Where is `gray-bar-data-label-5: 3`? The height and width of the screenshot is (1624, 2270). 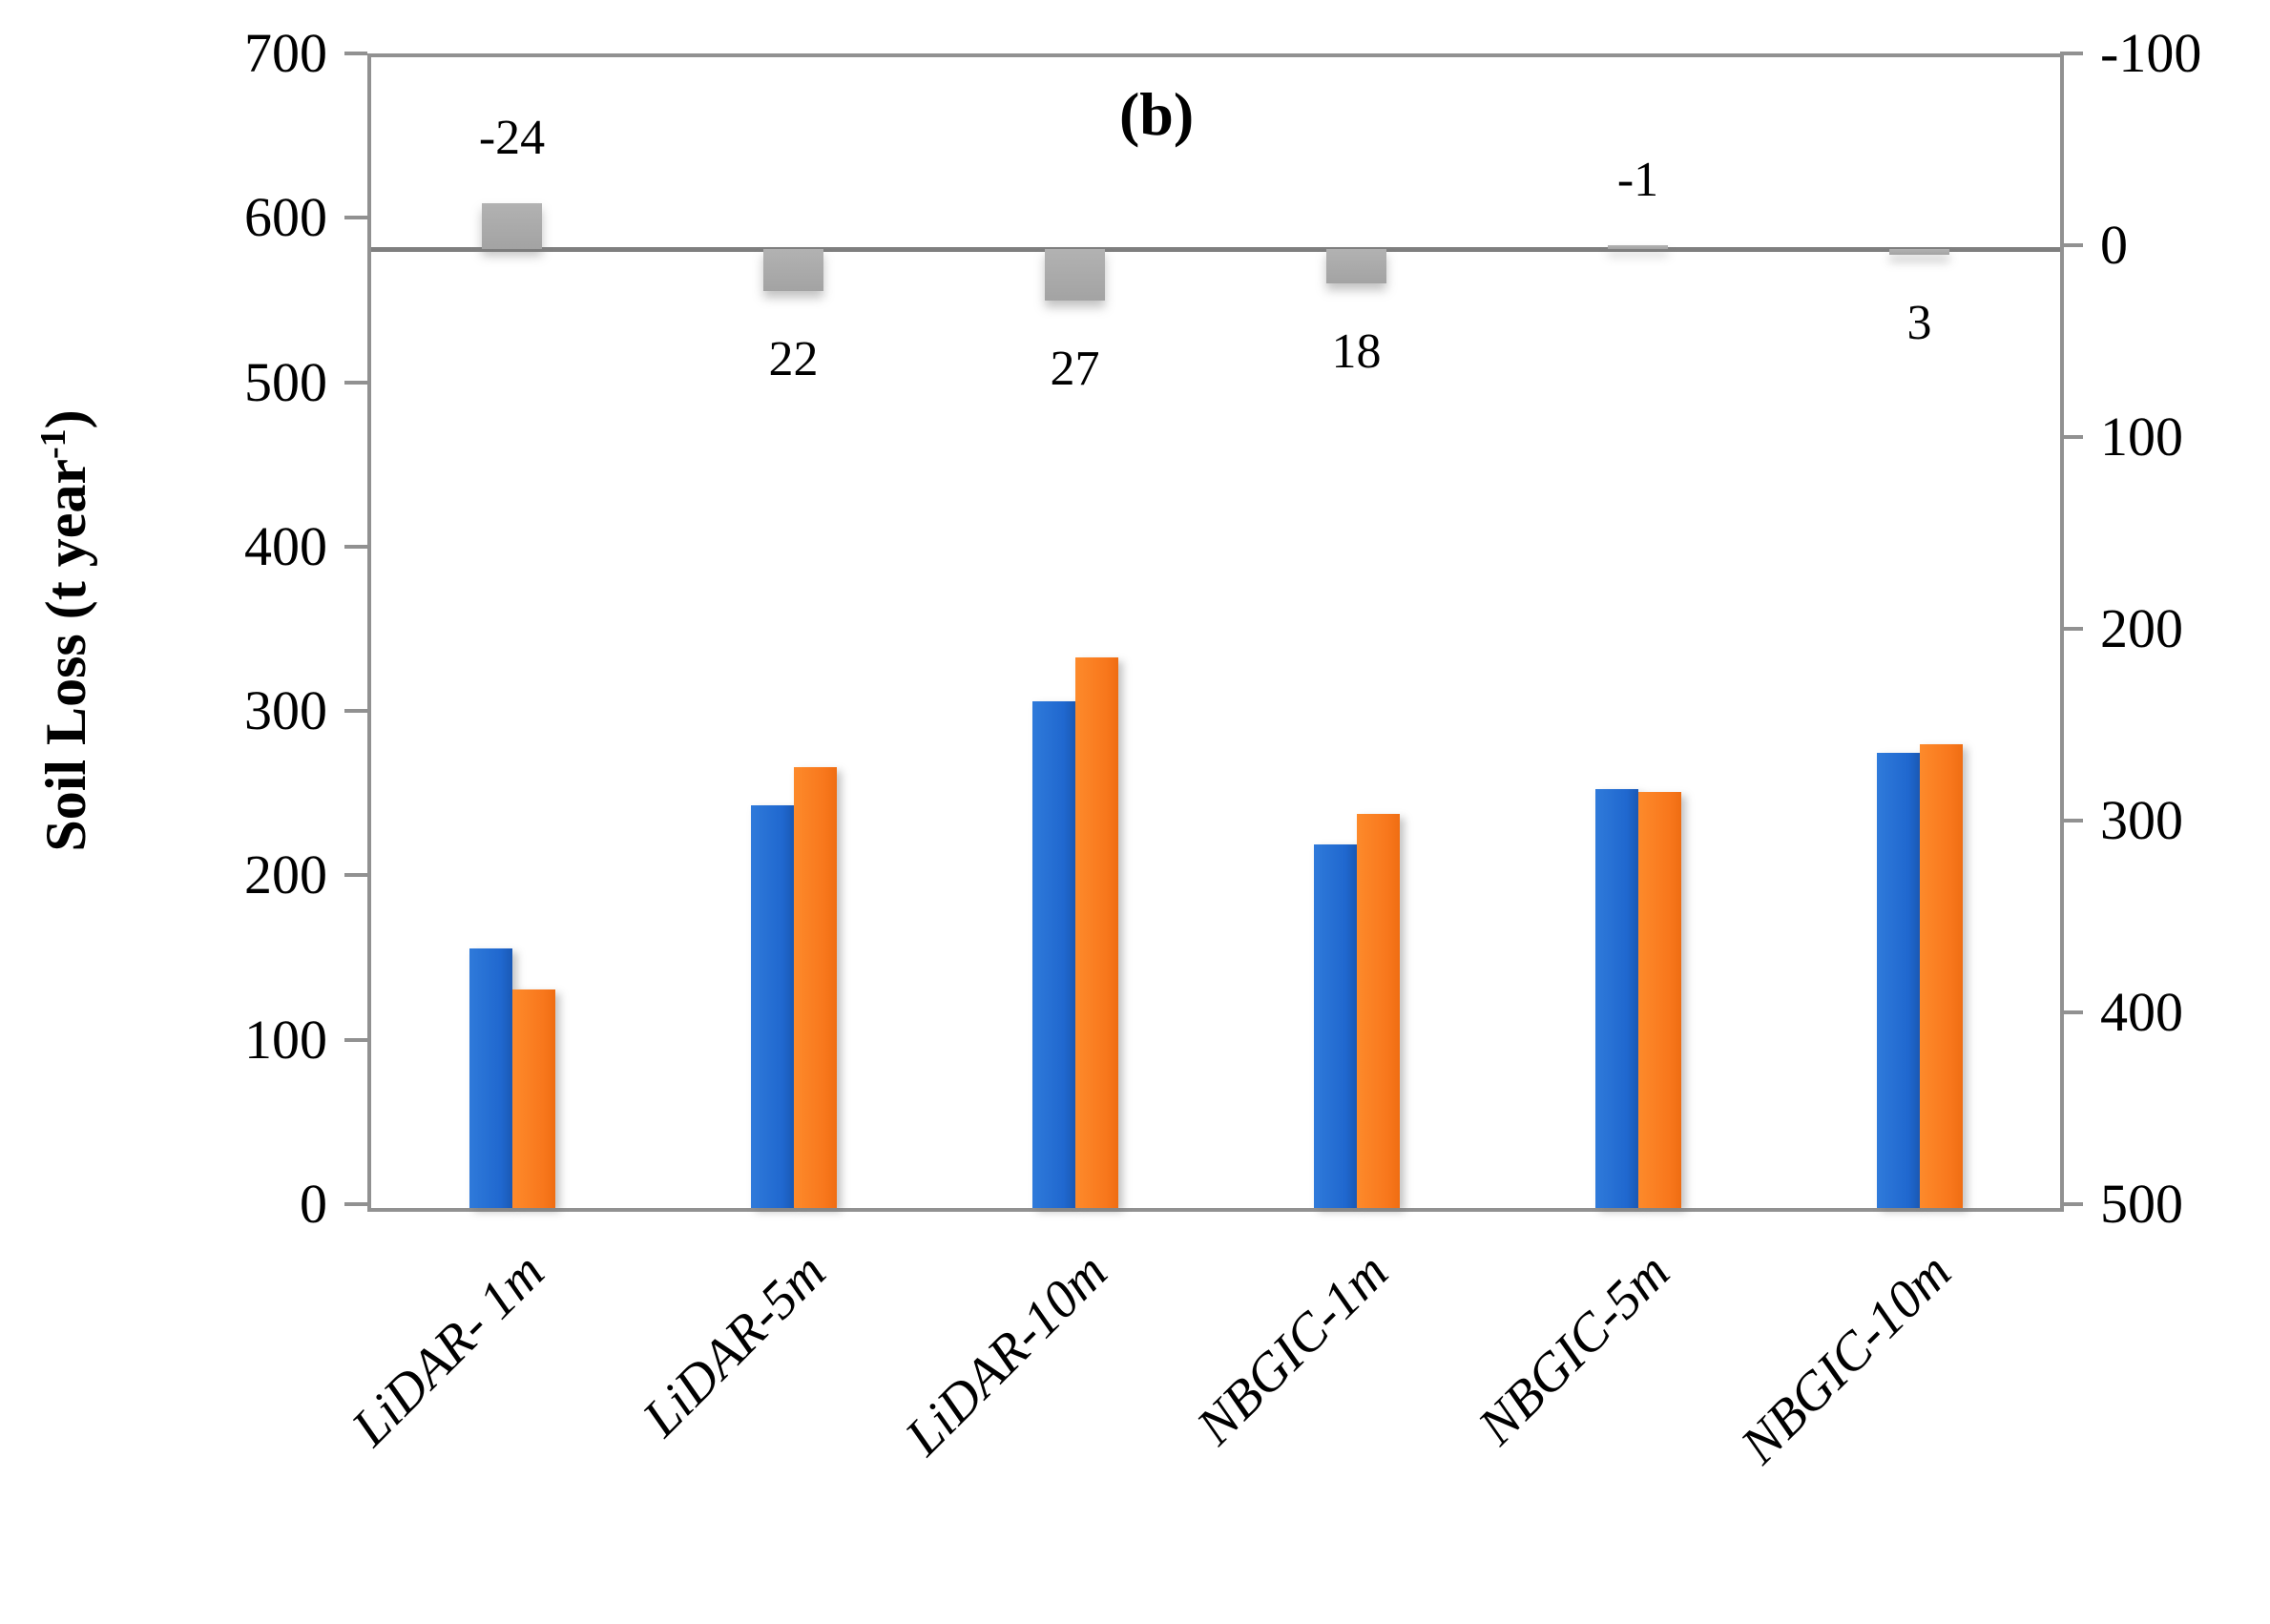 gray-bar-data-label-5: 3 is located at coordinates (1919, 323).